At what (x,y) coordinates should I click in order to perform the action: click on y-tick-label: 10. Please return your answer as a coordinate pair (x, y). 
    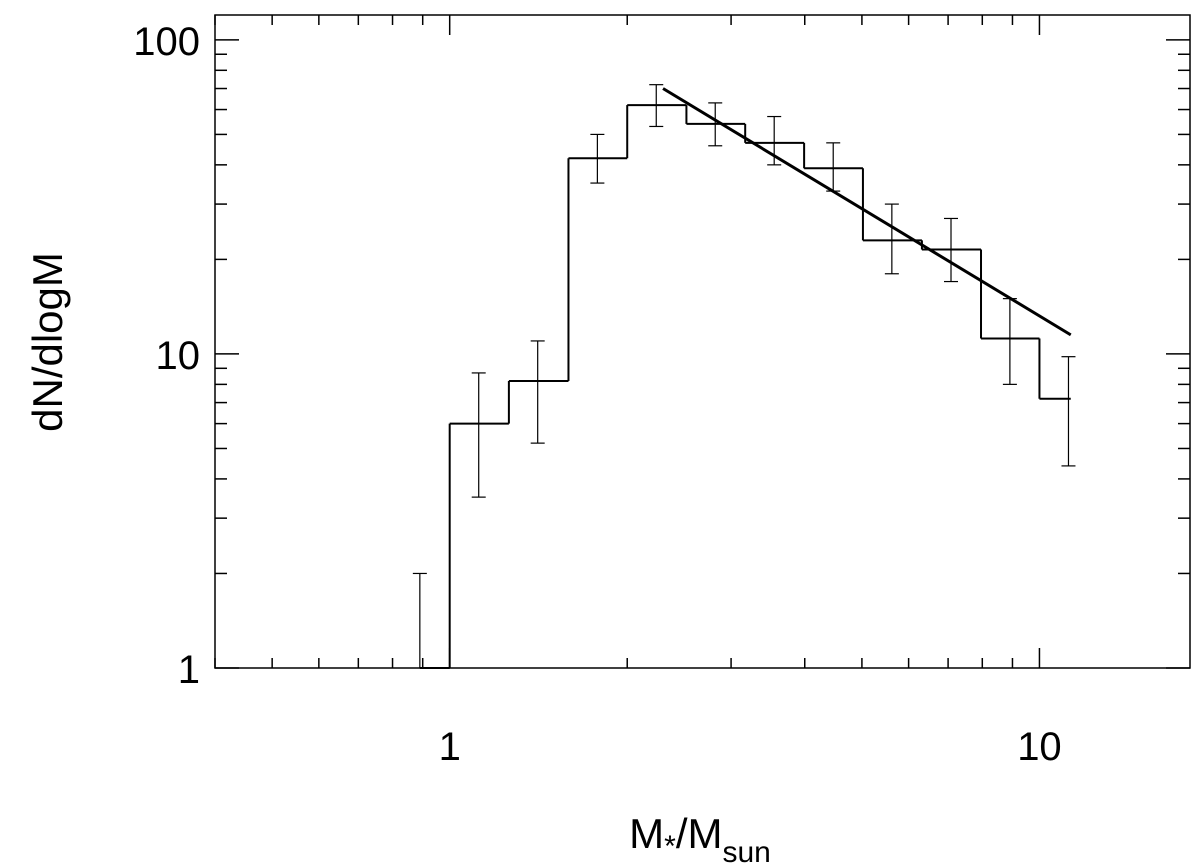
    Looking at the image, I should click on (178, 356).